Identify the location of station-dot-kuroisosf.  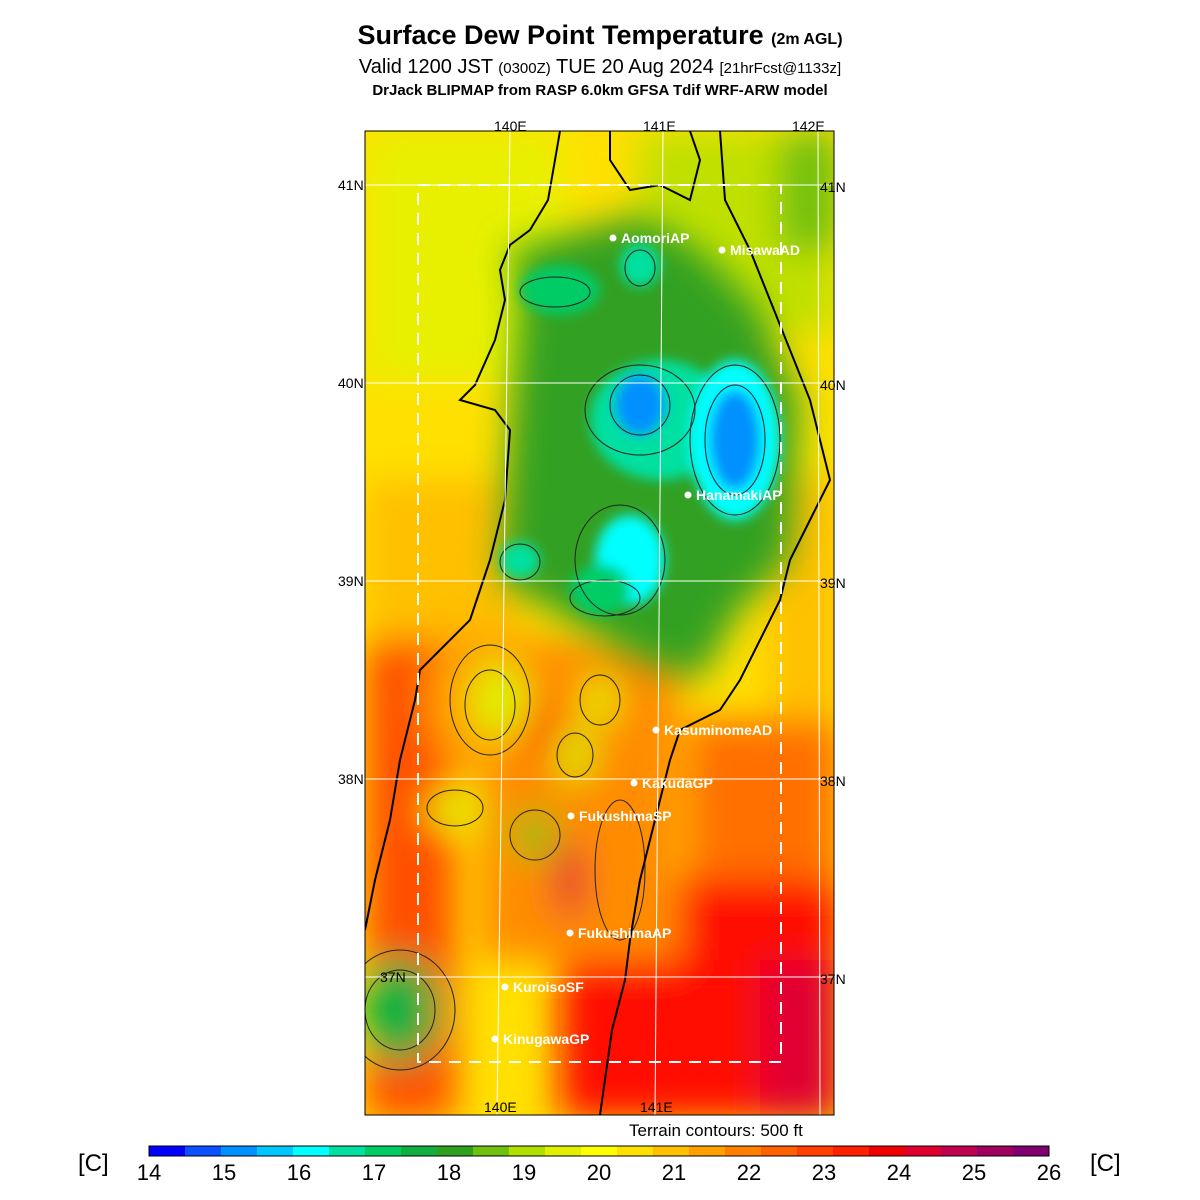
(505, 987).